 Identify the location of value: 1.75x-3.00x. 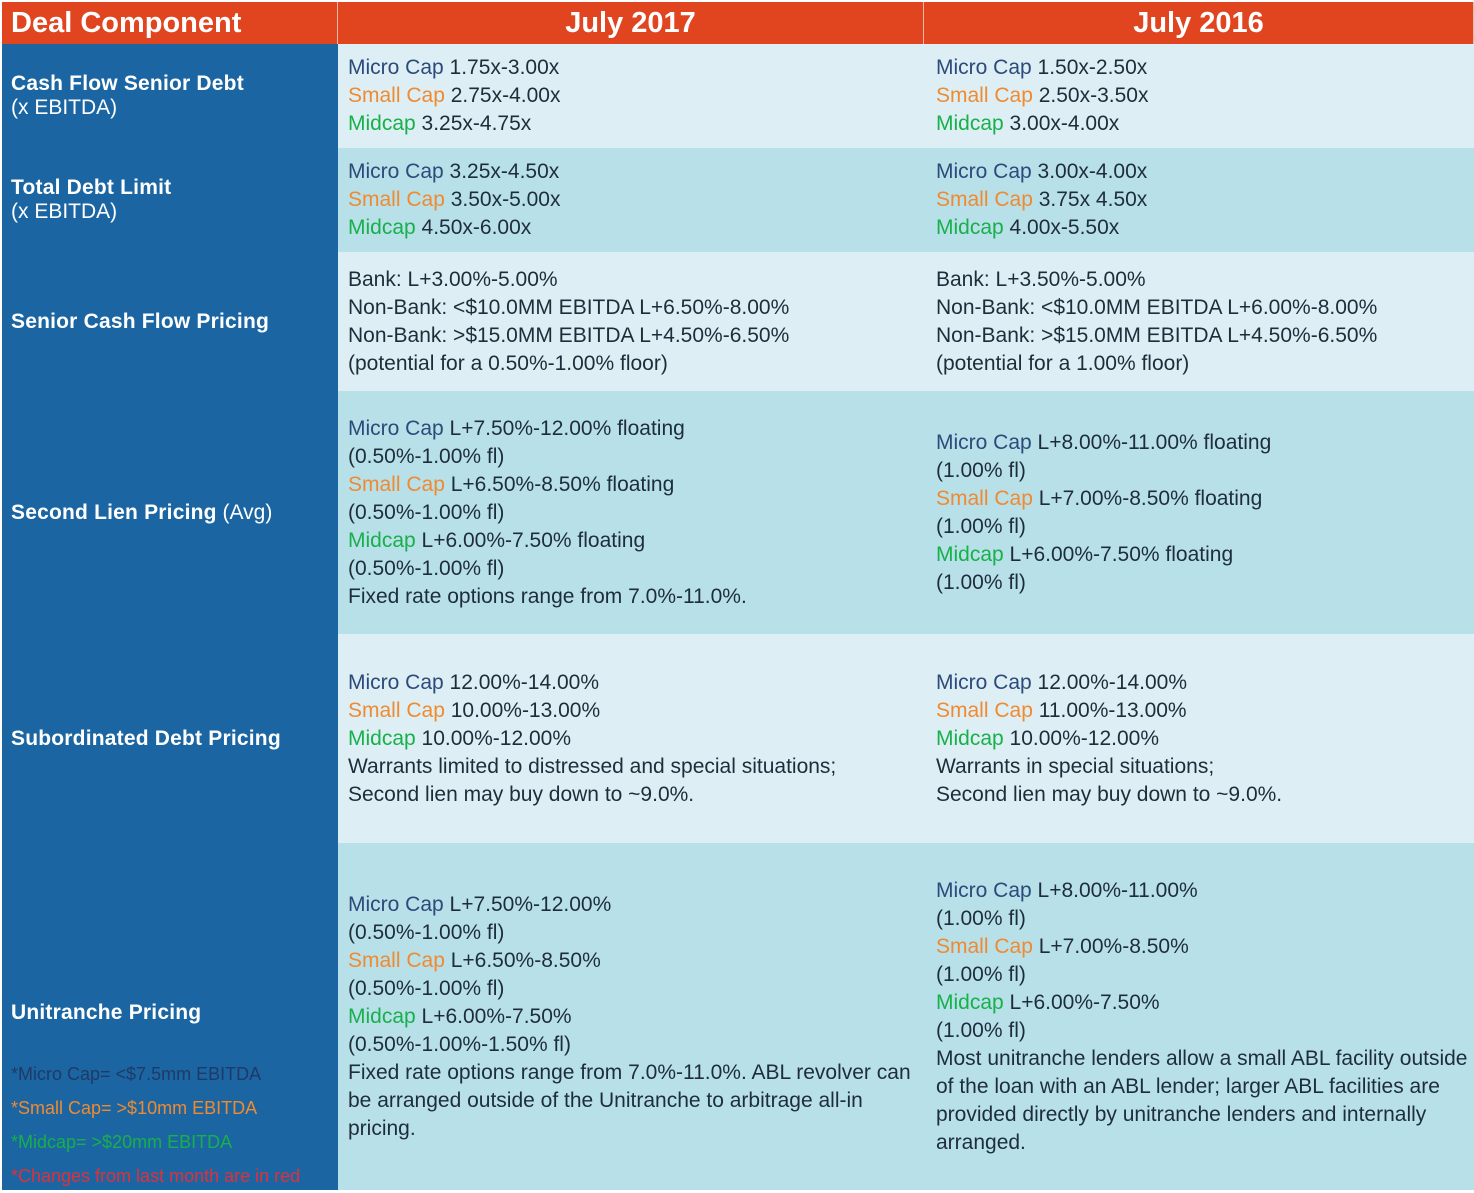
(504, 67).